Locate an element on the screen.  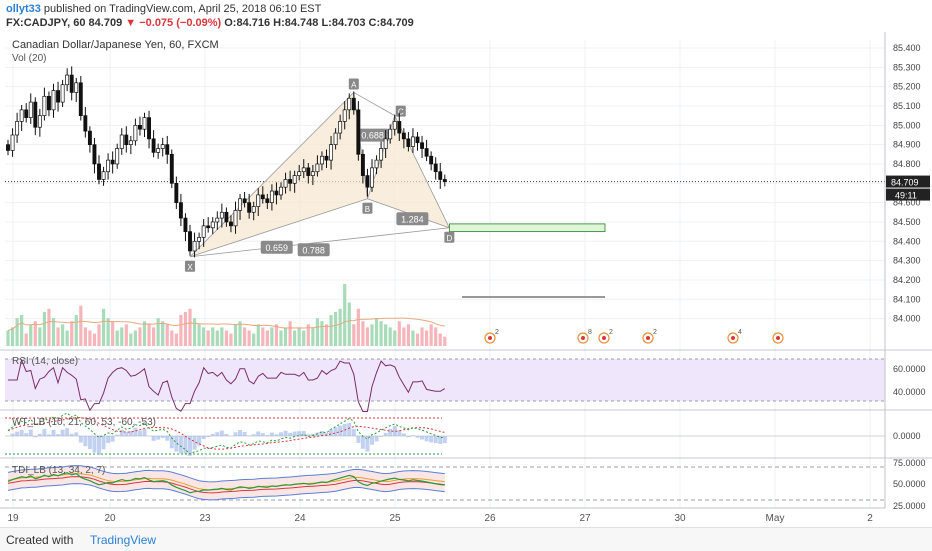
x-tick-label: 23 is located at coordinates (205, 518).